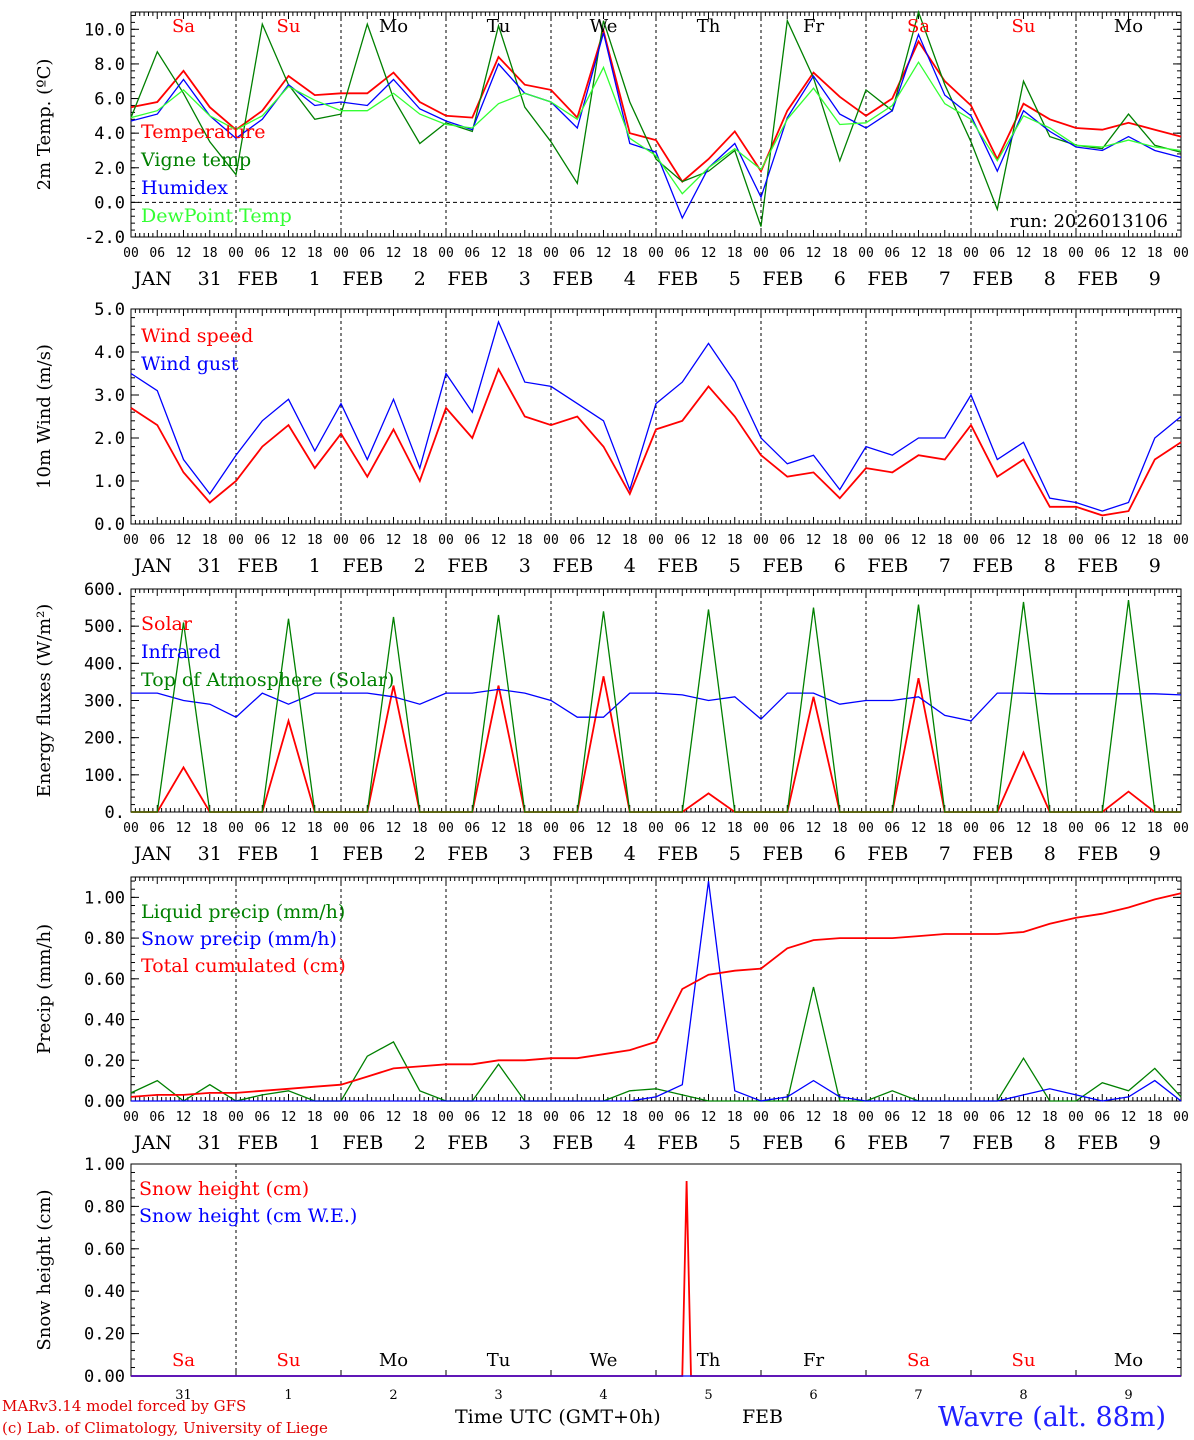 This screenshot has width=1194, height=1440. I want to click on bottom-day-number: 1, so click(288, 1395).